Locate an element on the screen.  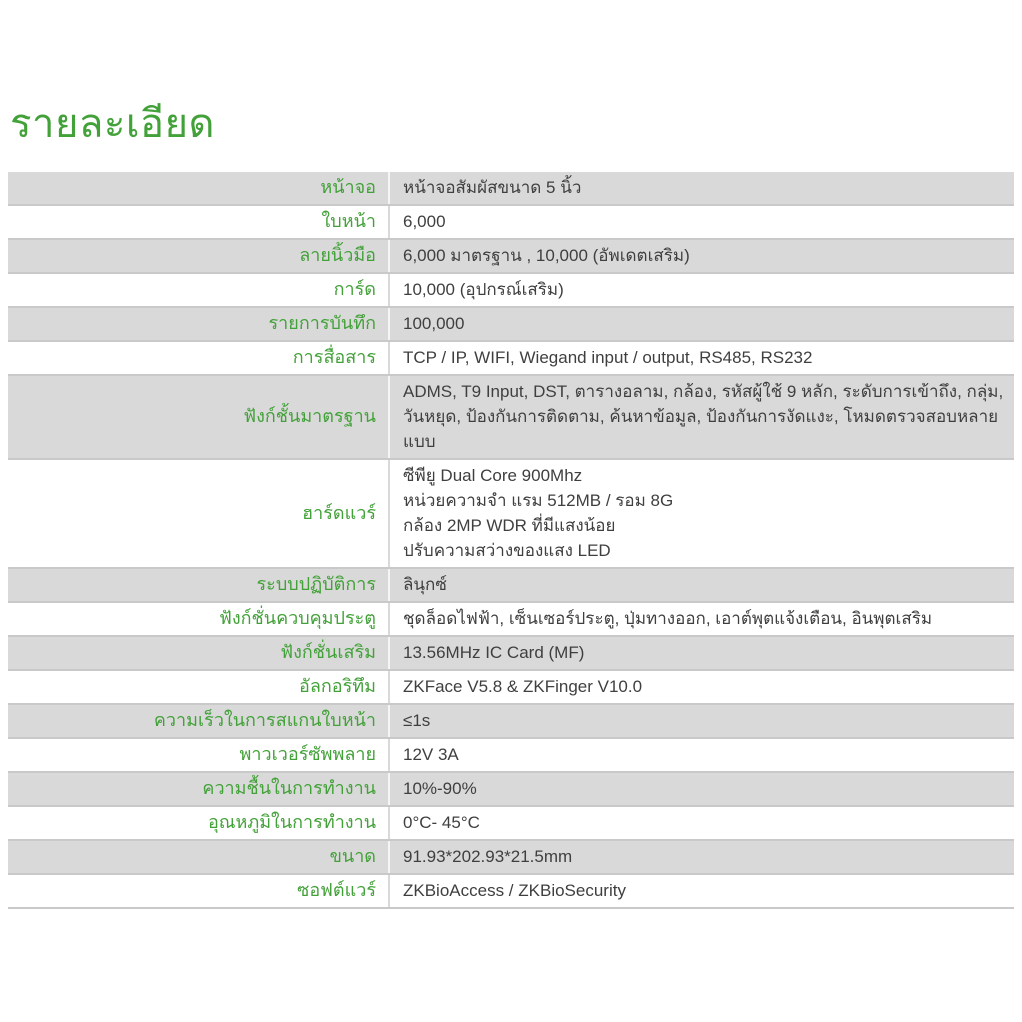
spec-row: การ์ด 10,000 (อุปกรณ์เสริม) is located at coordinates (511, 291).